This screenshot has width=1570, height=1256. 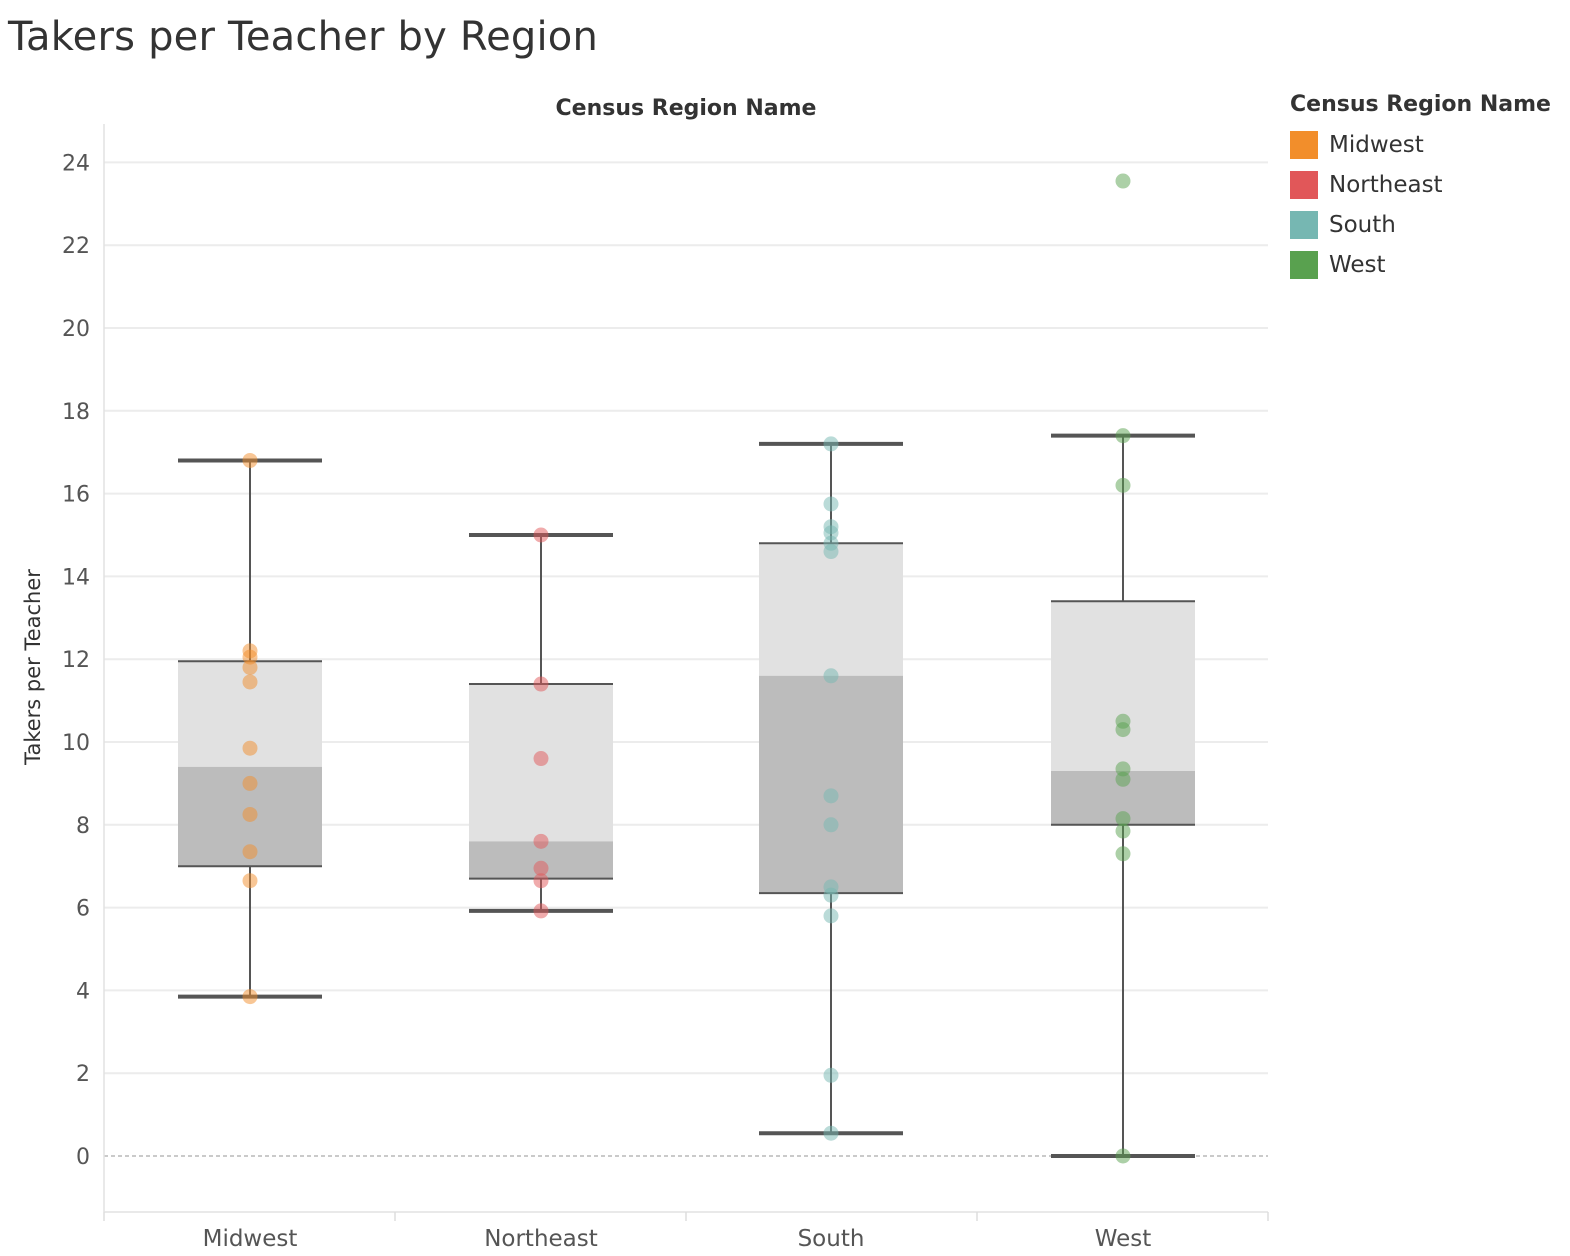 I want to click on y-tick-label: 10, so click(x=76, y=743).